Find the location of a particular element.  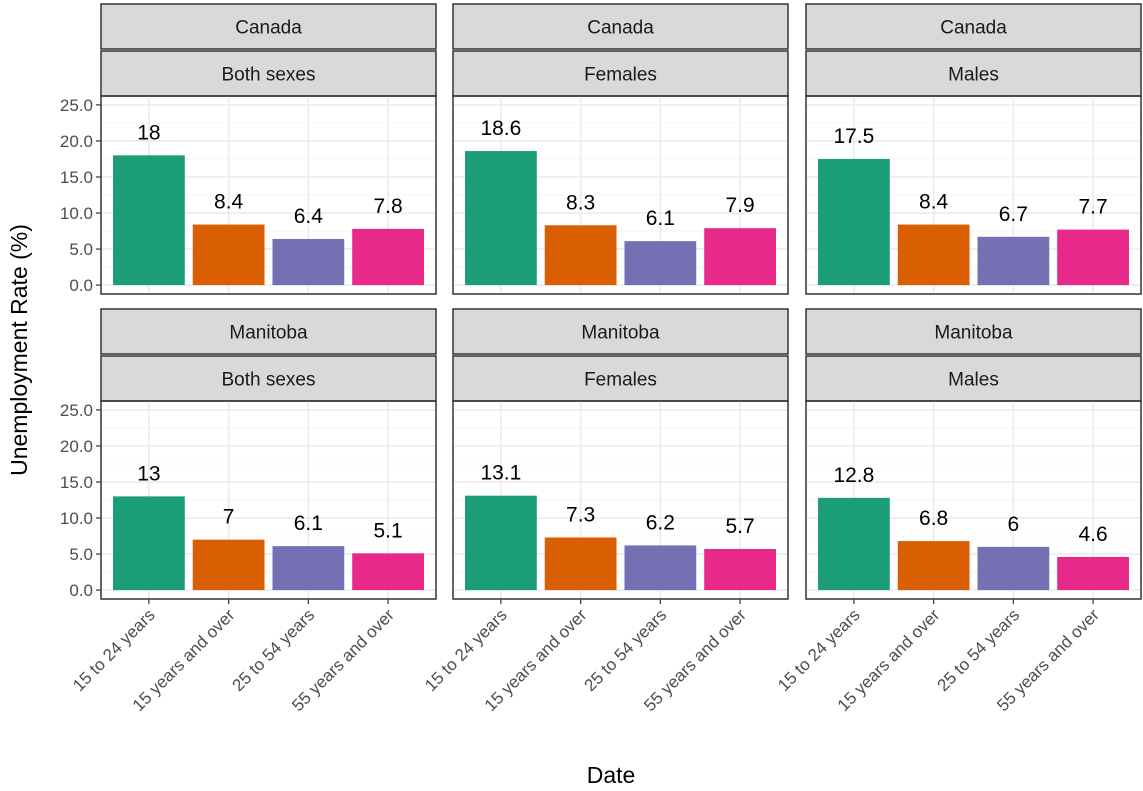

bar-value-label: 13 is located at coordinates (148, 473).